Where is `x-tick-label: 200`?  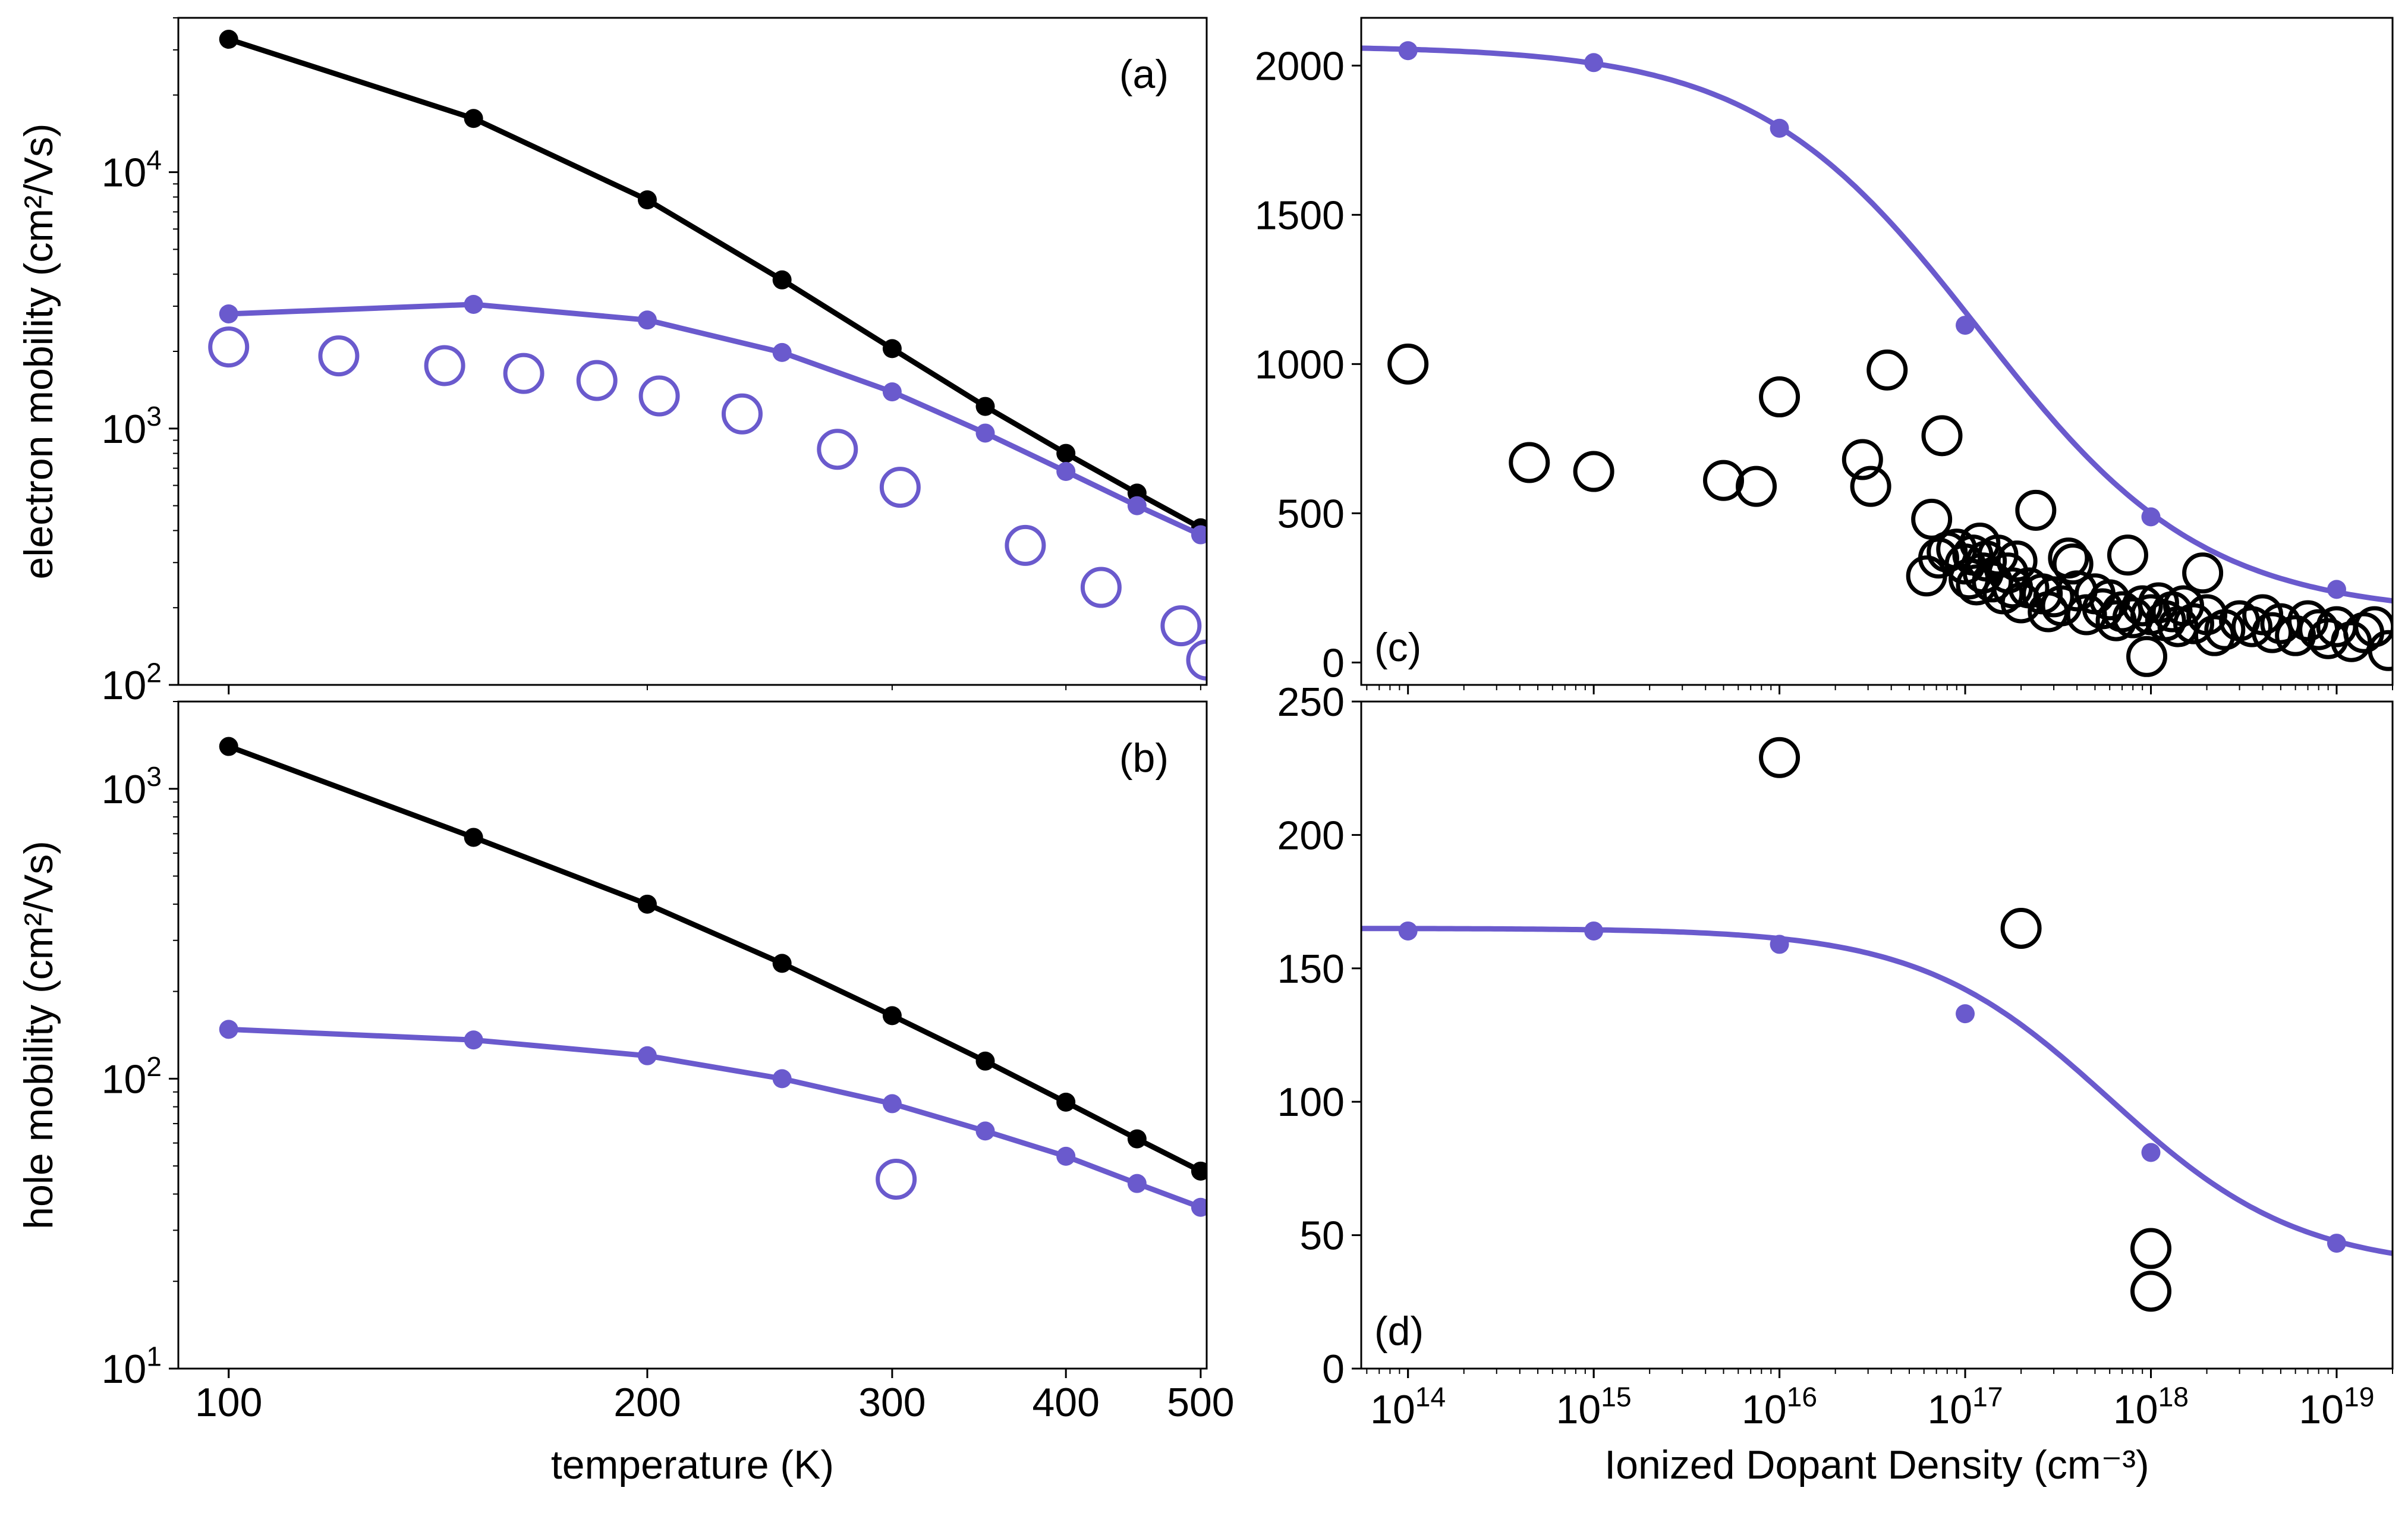 x-tick-label: 200 is located at coordinates (647, 1402).